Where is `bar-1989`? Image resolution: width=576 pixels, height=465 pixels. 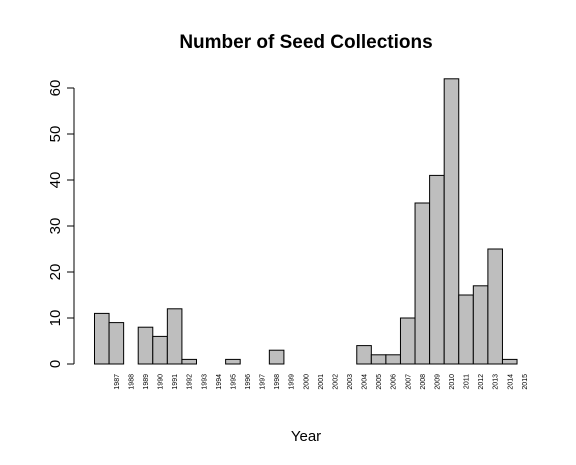
bar-1989 is located at coordinates (145, 345).